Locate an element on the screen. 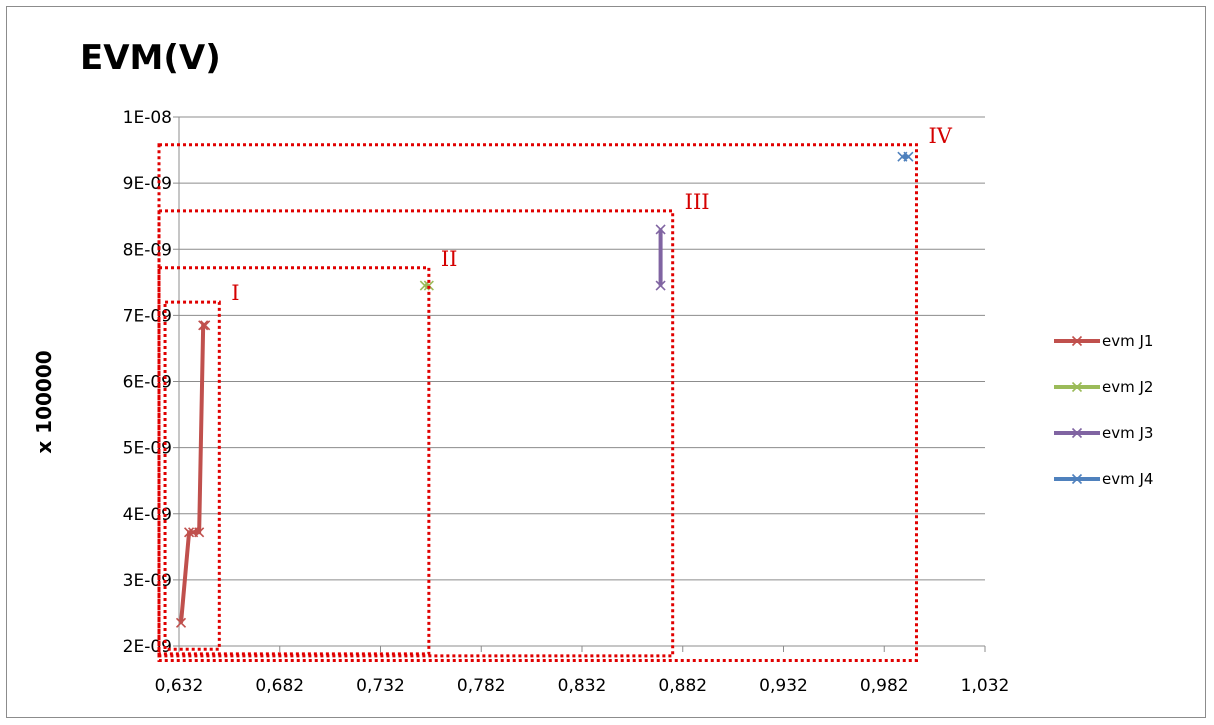 This screenshot has height=725, width=1214. region-label: I is located at coordinates (235, 293).